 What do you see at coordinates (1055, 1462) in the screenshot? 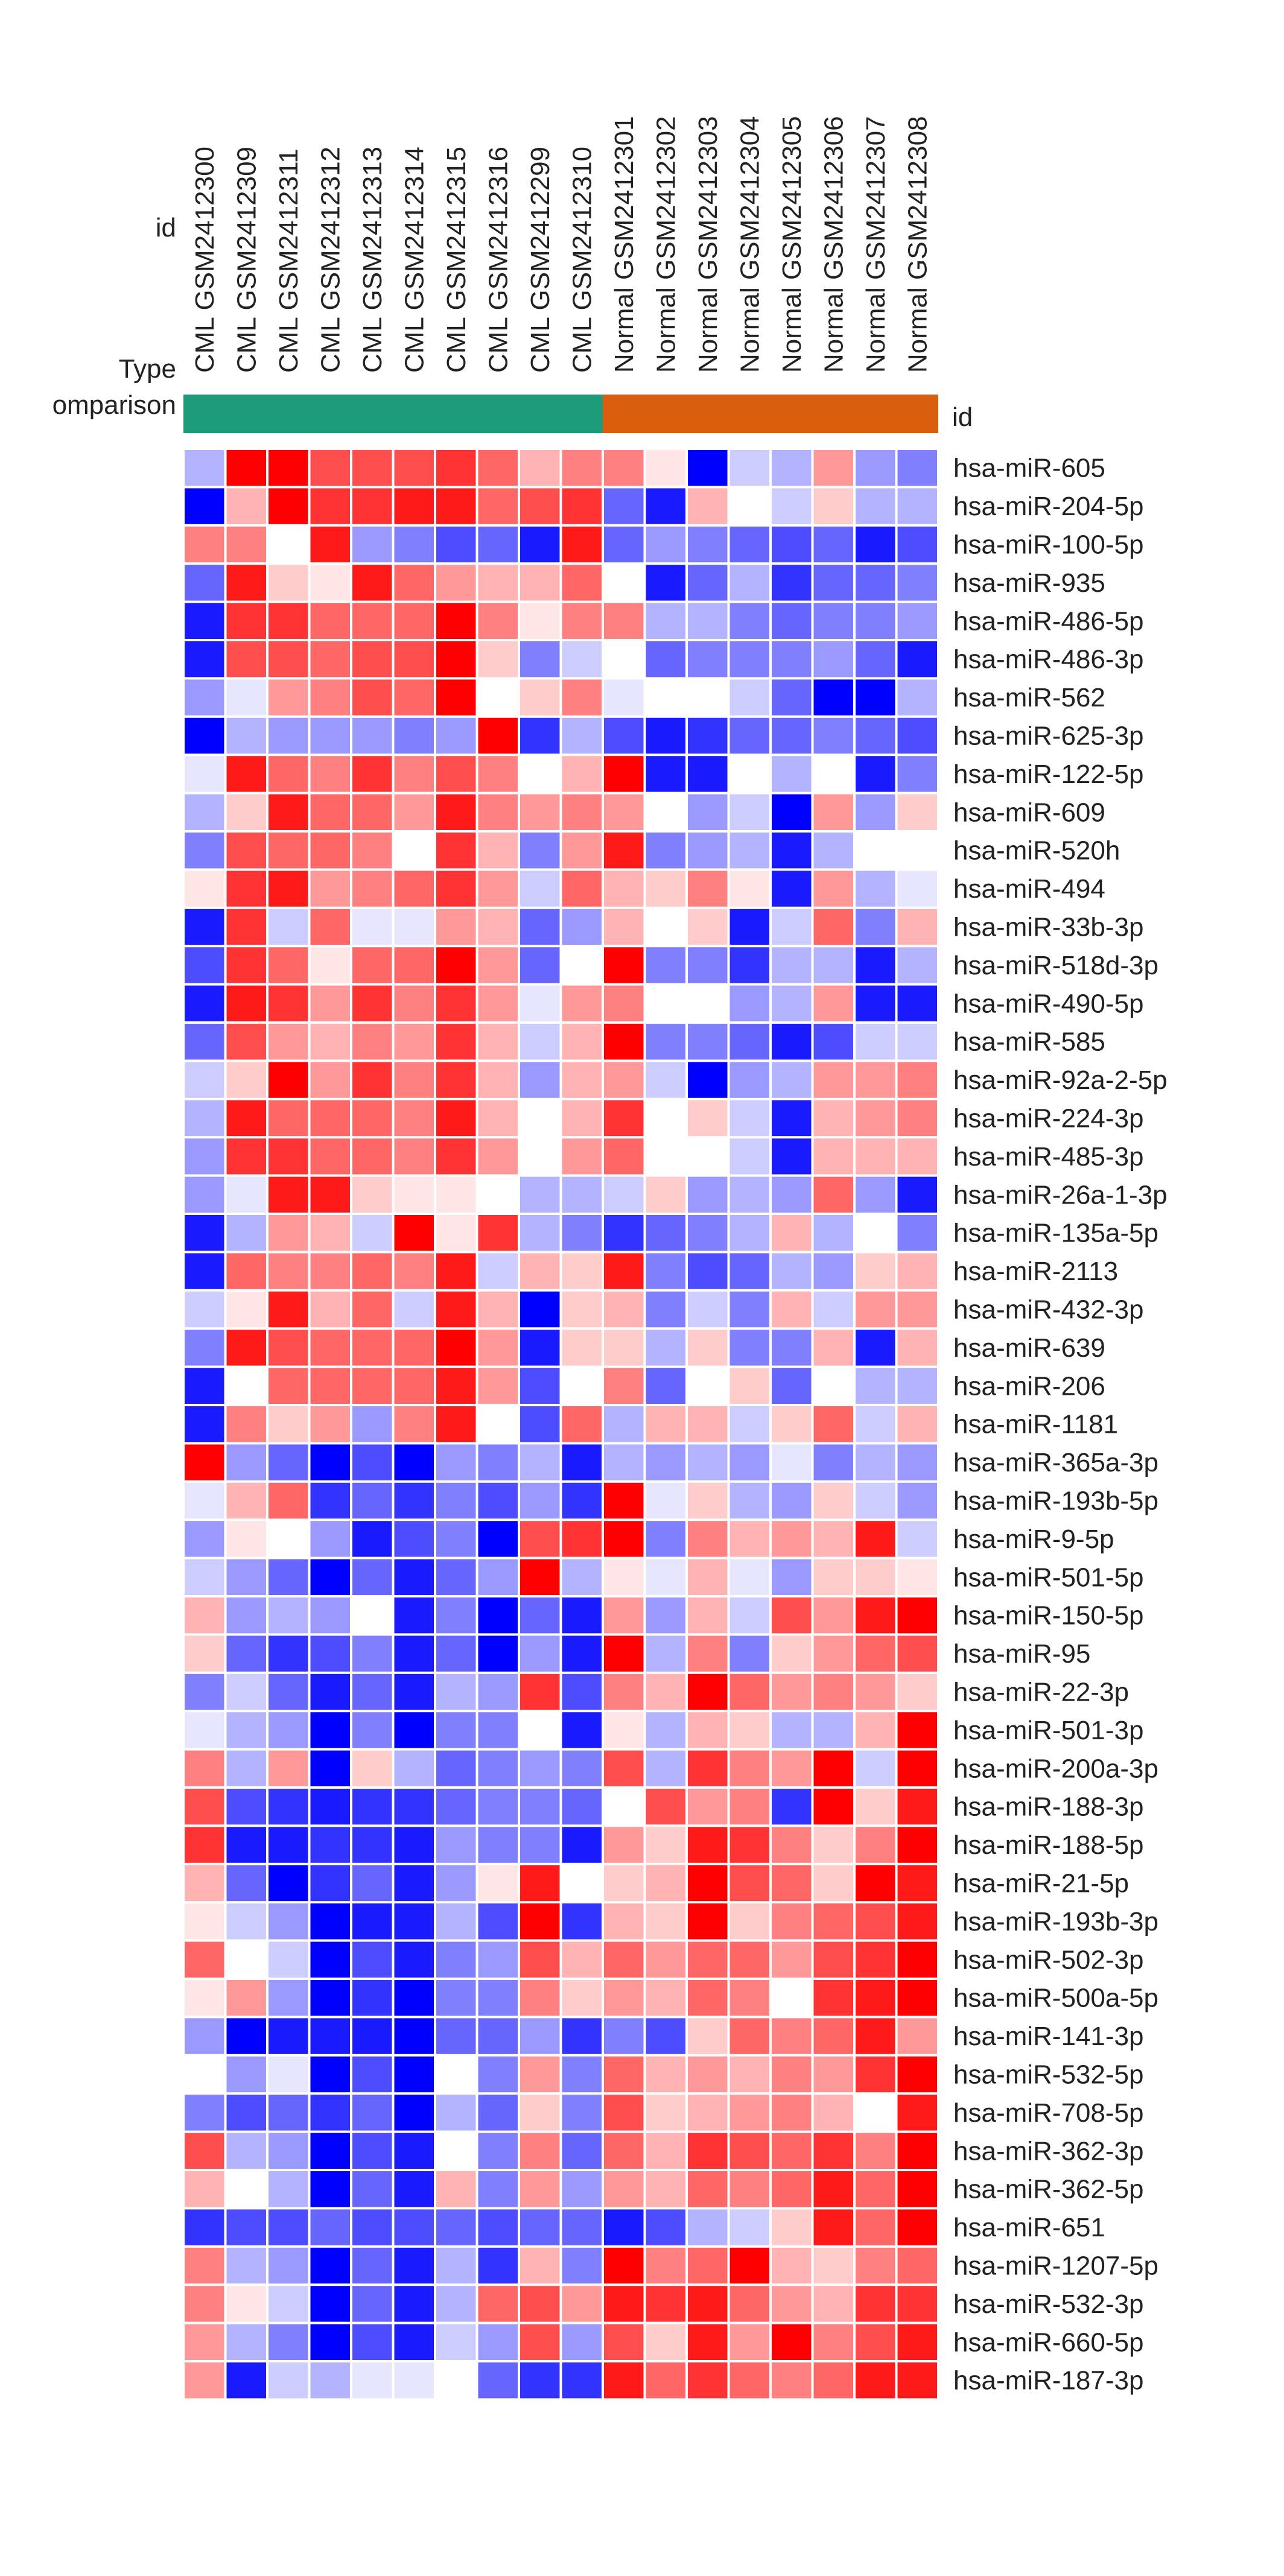
I see `row-label: hsa-miR-365a-3p` at bounding box center [1055, 1462].